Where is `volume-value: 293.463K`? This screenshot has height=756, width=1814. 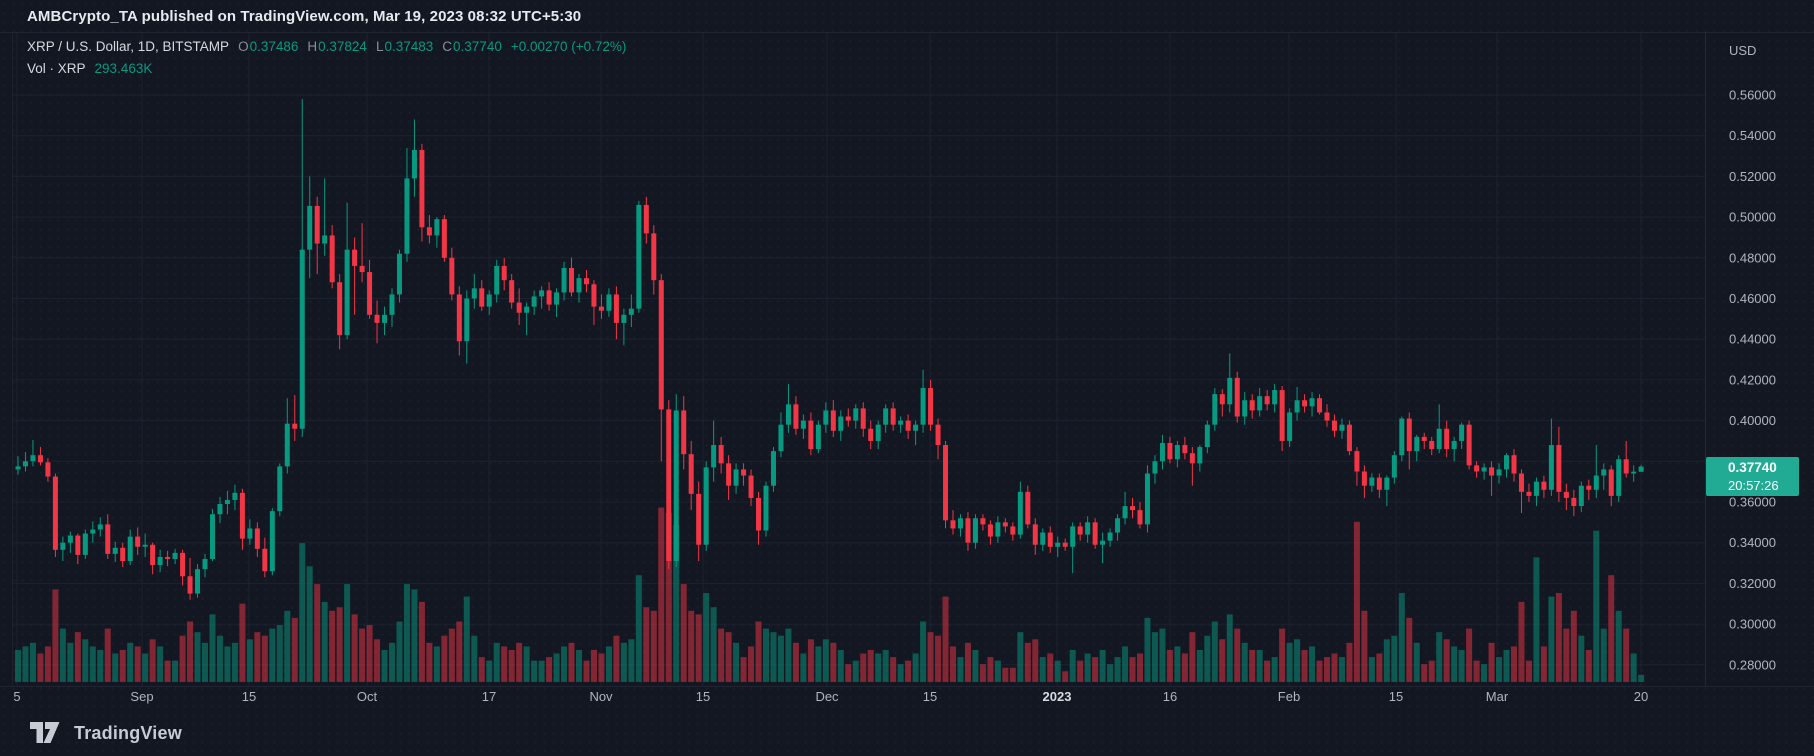 volume-value: 293.463K is located at coordinates (123, 68).